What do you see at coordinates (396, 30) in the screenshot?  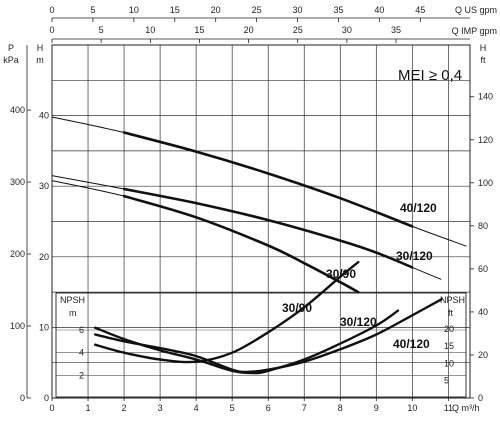 I see `imp-gpm-tick-label: 35` at bounding box center [396, 30].